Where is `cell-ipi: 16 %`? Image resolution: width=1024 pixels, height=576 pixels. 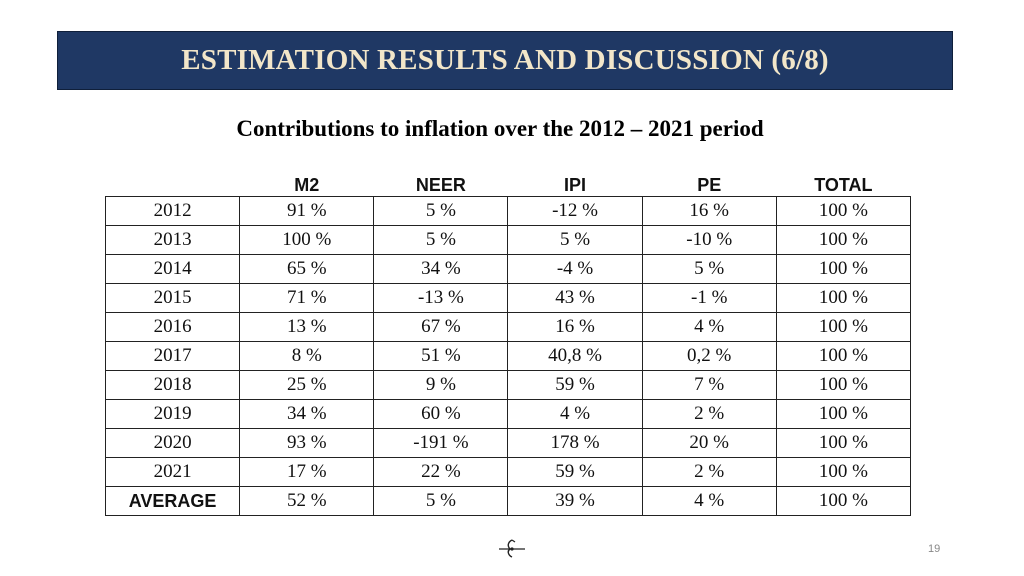 cell-ipi: 16 % is located at coordinates (575, 327).